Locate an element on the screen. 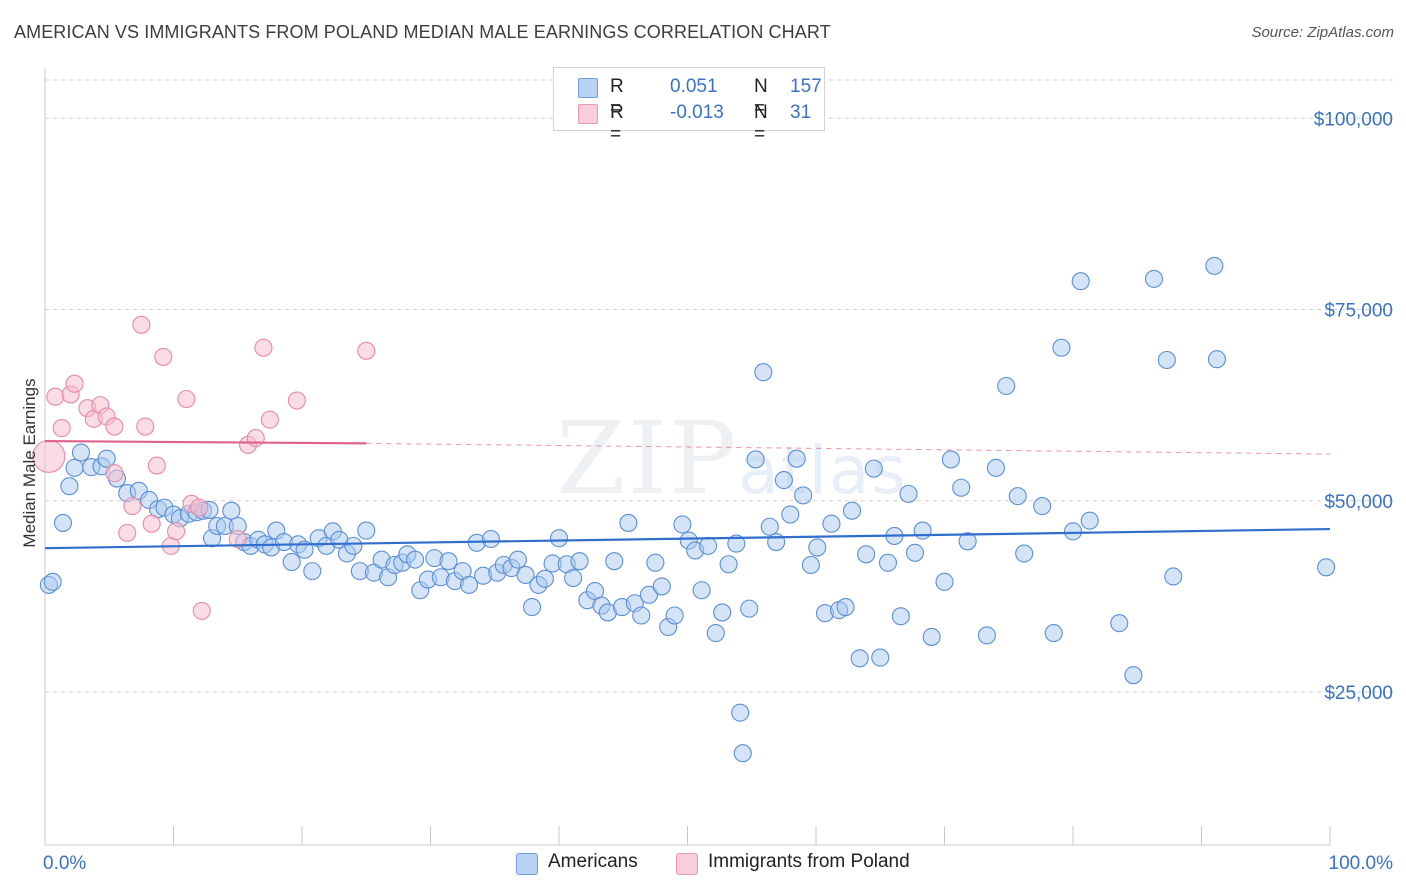 The image size is (1406, 892). poland-swatch is located at coordinates (588, 114).